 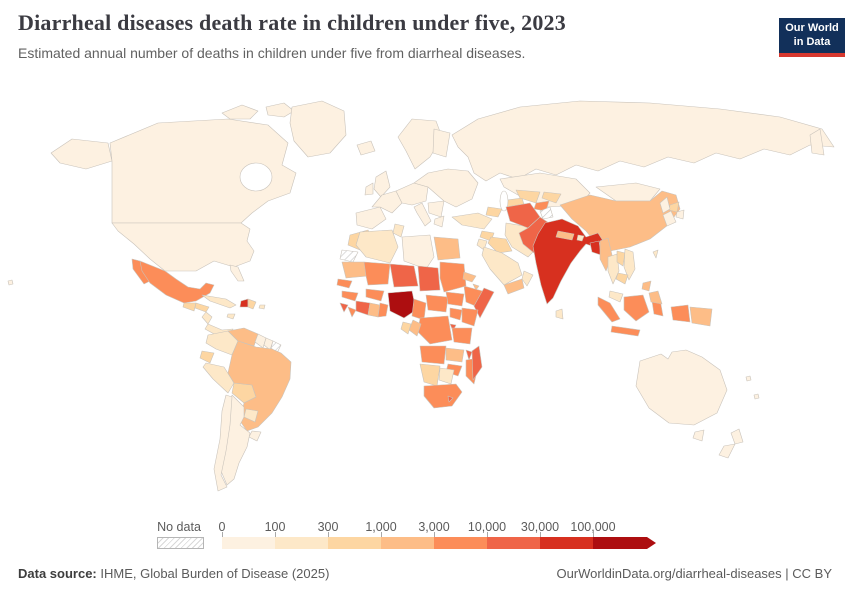 I want to click on country-balkans, so click(x=436, y=209).